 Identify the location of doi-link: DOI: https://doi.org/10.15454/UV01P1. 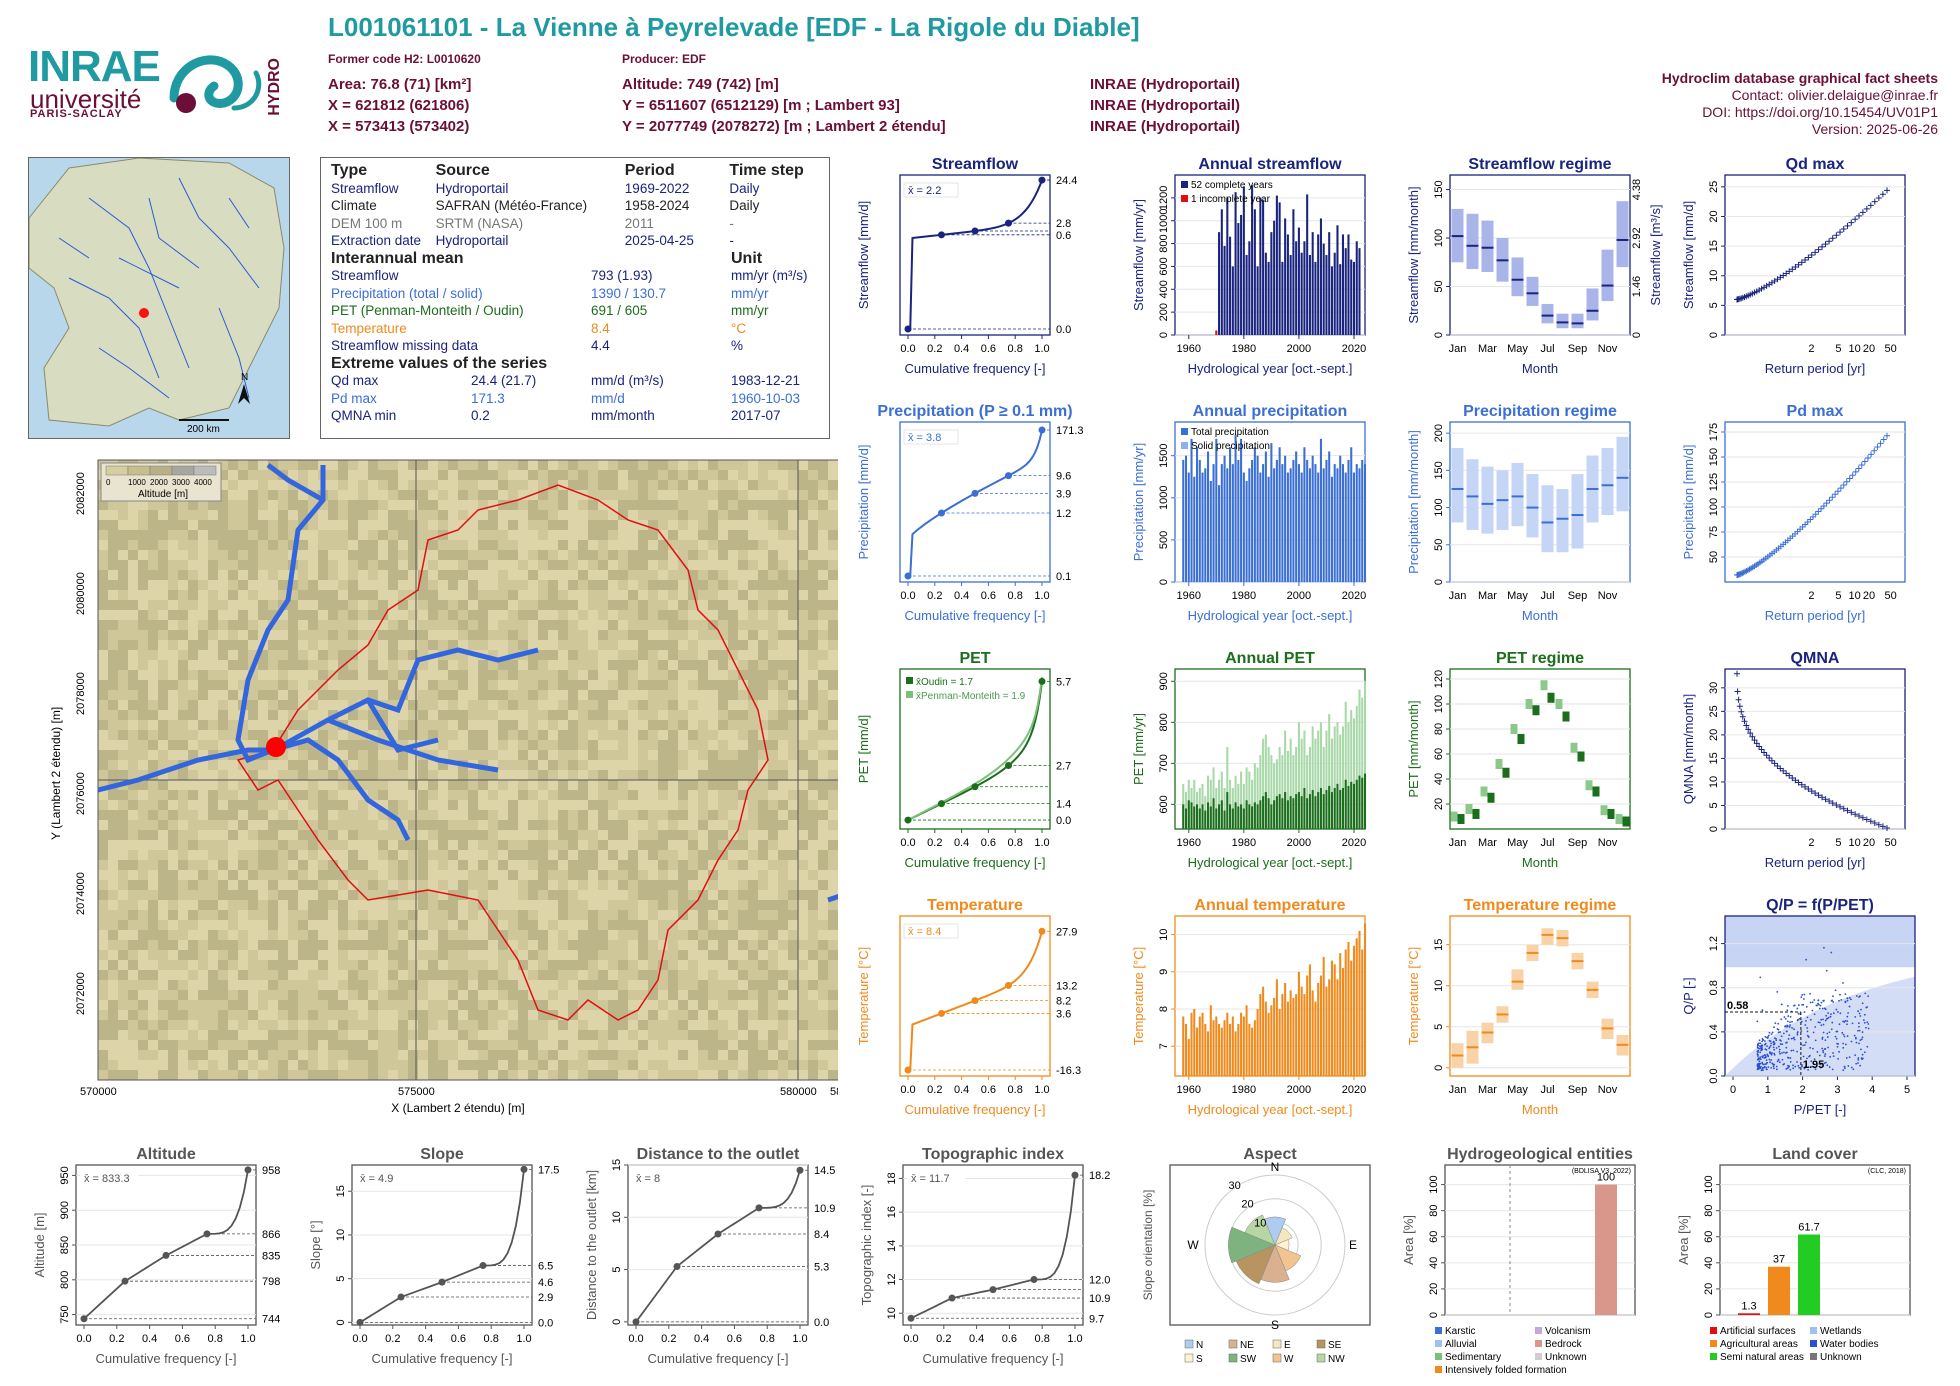
(1820, 112).